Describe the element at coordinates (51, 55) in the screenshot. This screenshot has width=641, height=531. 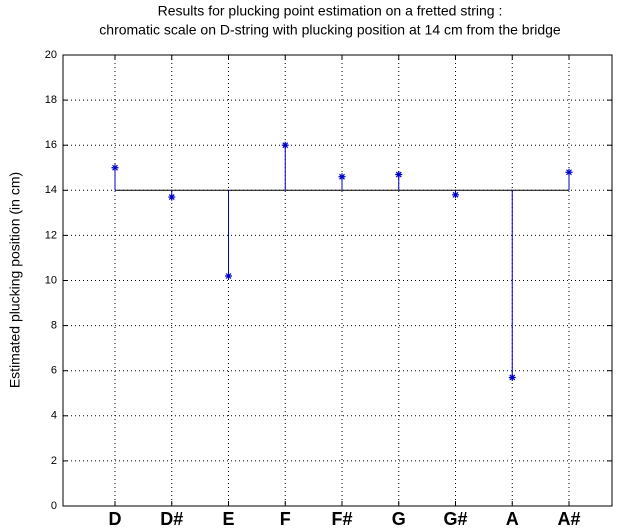
I see `y-tick-label: 20` at that location.